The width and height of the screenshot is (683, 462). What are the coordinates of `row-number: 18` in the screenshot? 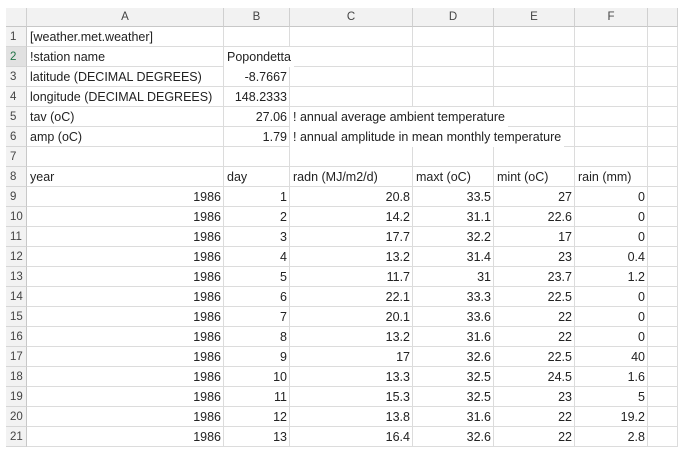 It's located at (16, 377).